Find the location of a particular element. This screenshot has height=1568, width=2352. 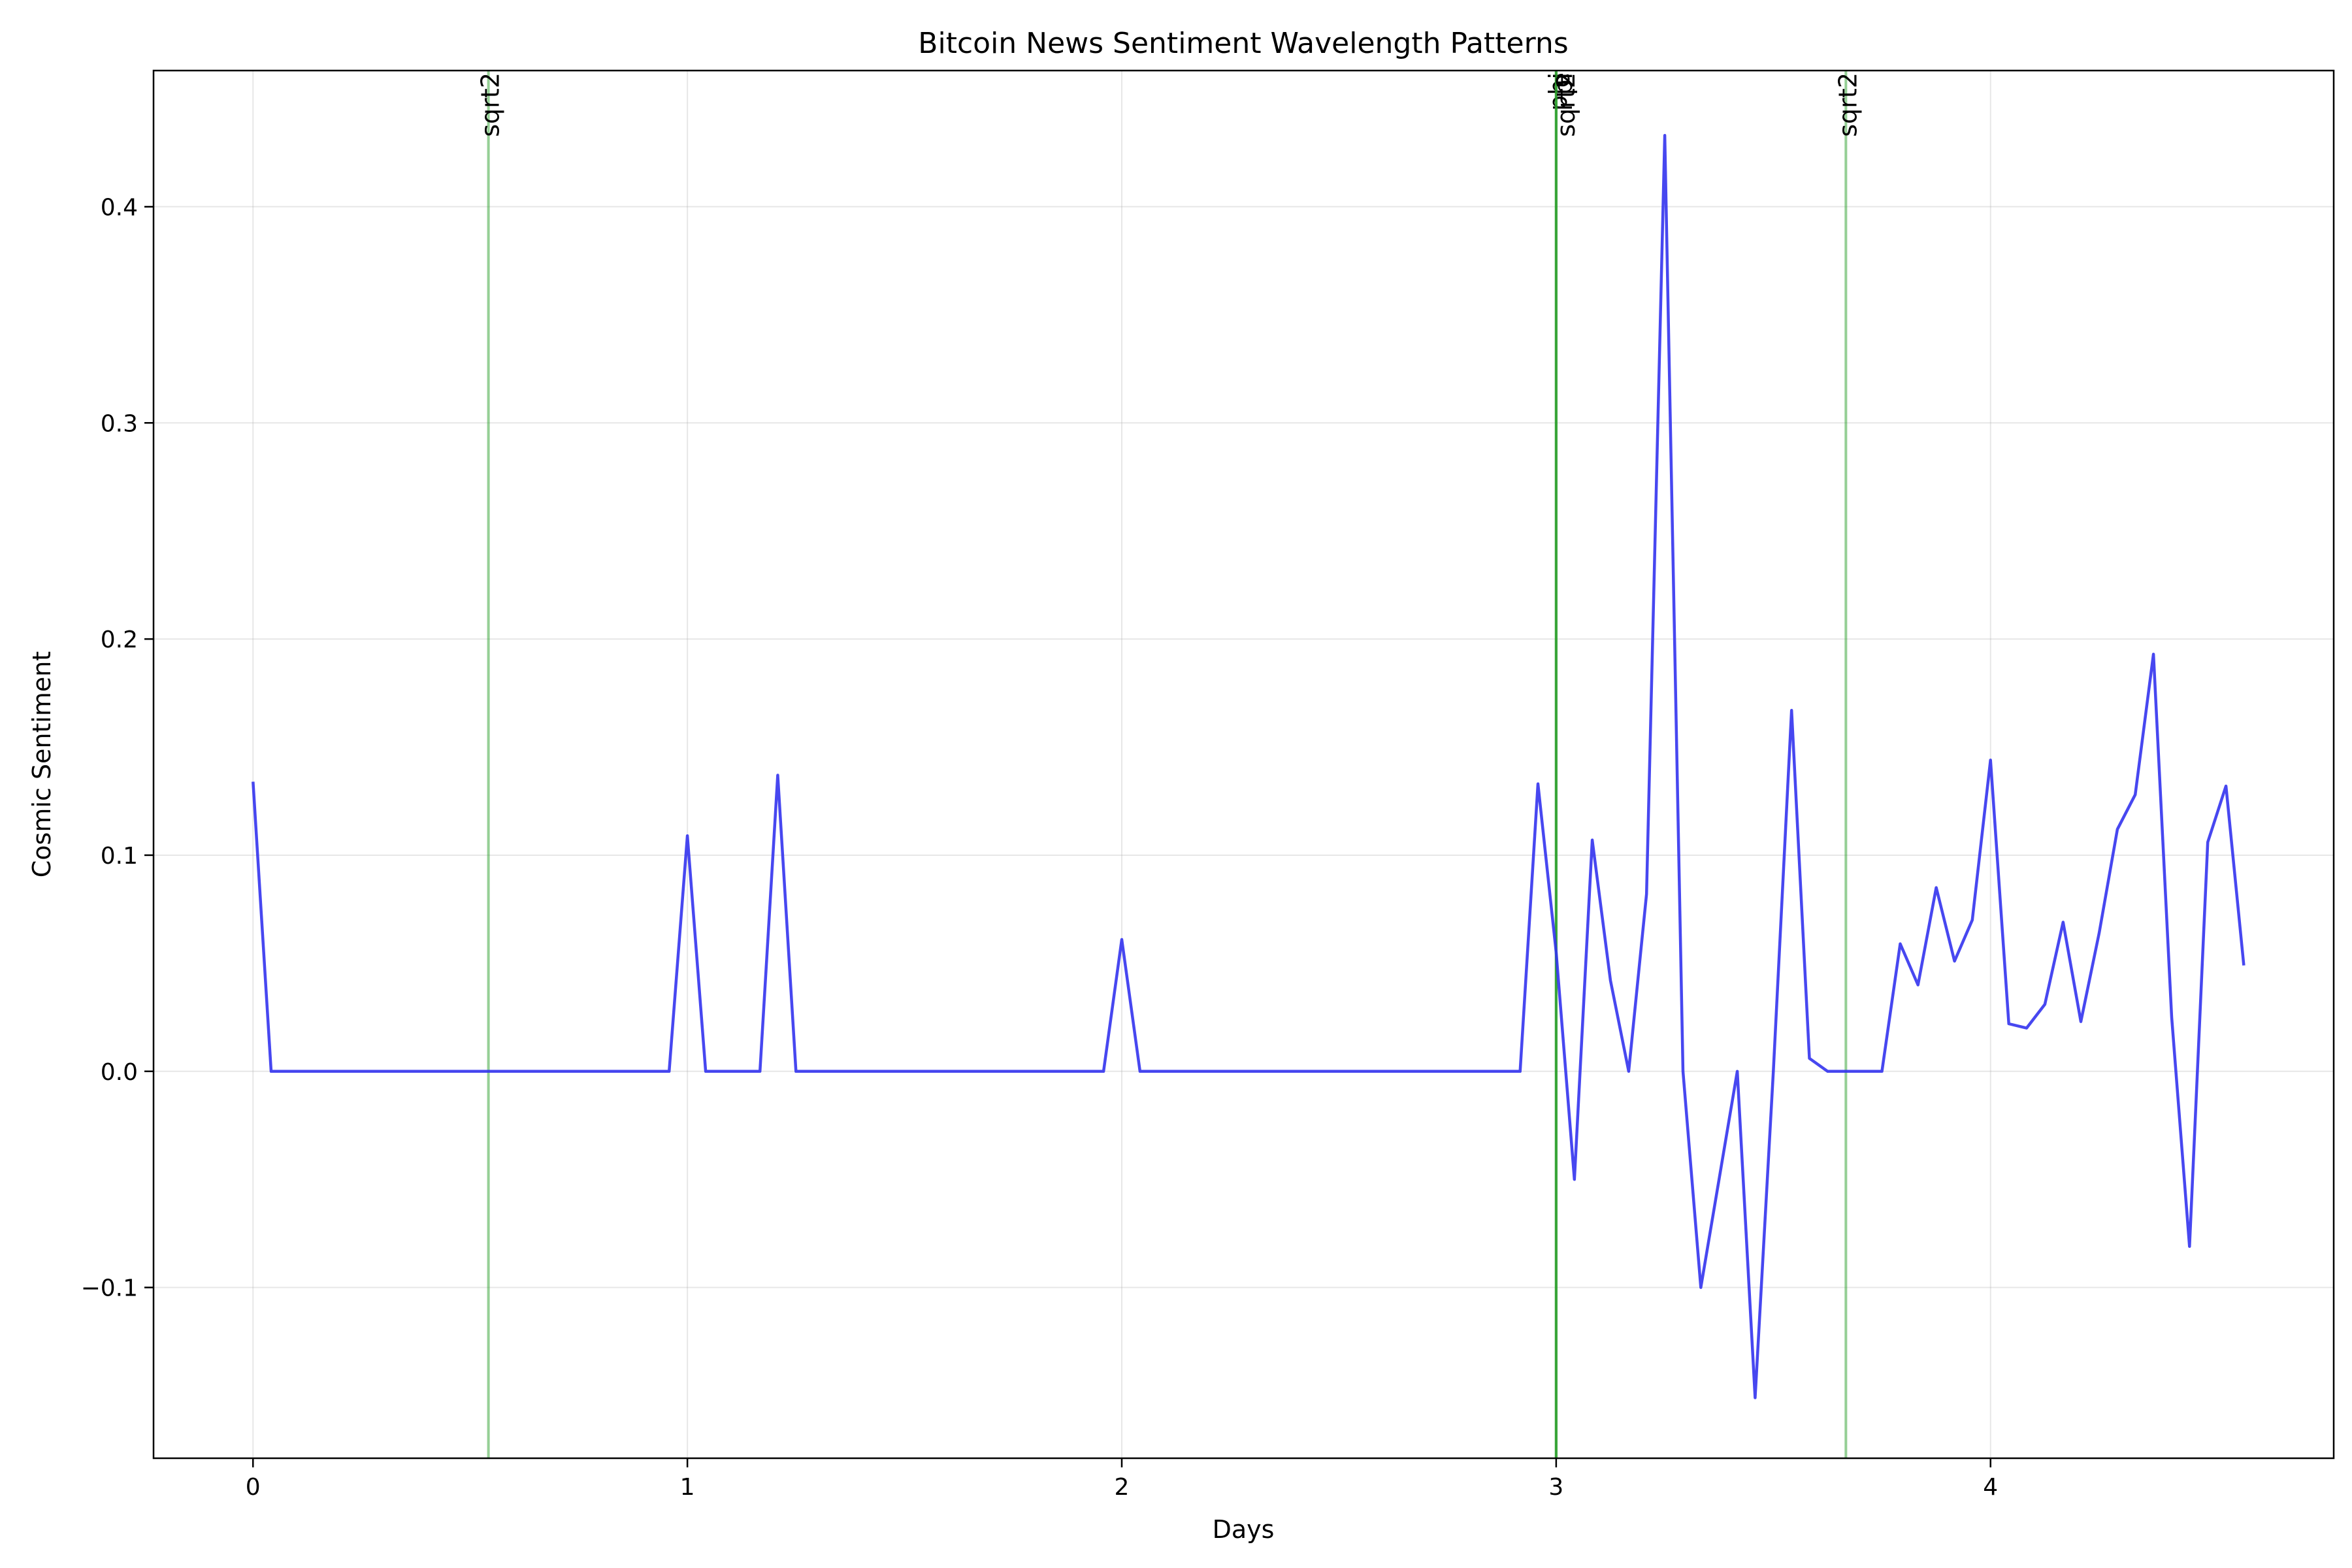

marker-label: phi is located at coordinates (1558, 92).